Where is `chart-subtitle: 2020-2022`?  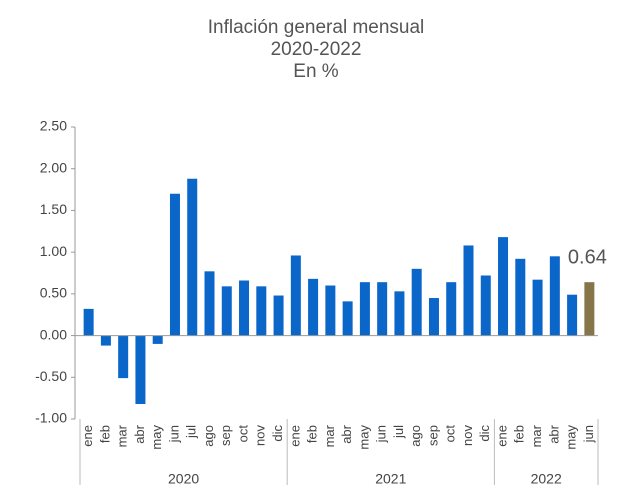 chart-subtitle: 2020-2022 is located at coordinates (316, 49).